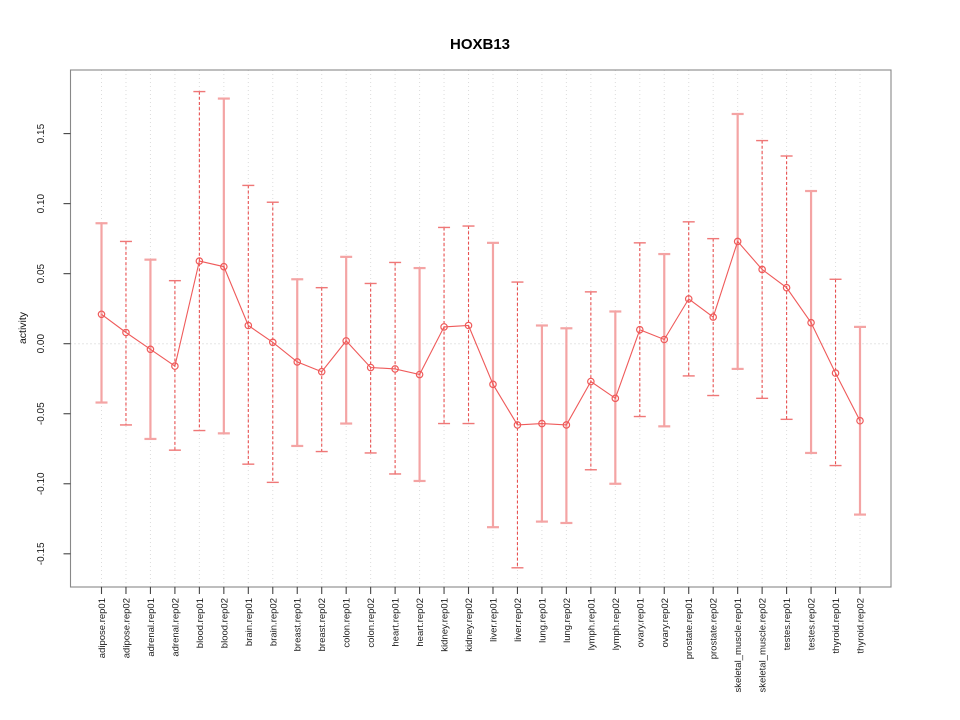 Image resolution: width=960 pixels, height=720 pixels. What do you see at coordinates (812, 624) in the screenshot?
I see `x-tick-label: testes.rep02` at bounding box center [812, 624].